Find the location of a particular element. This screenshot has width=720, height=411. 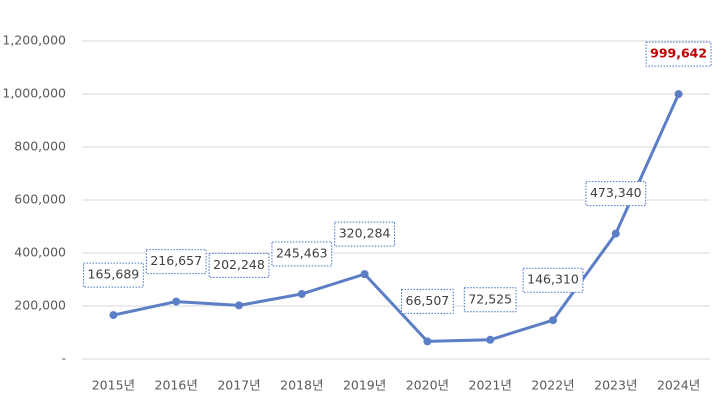

x-tick-label: 2021년 is located at coordinates (490, 385).